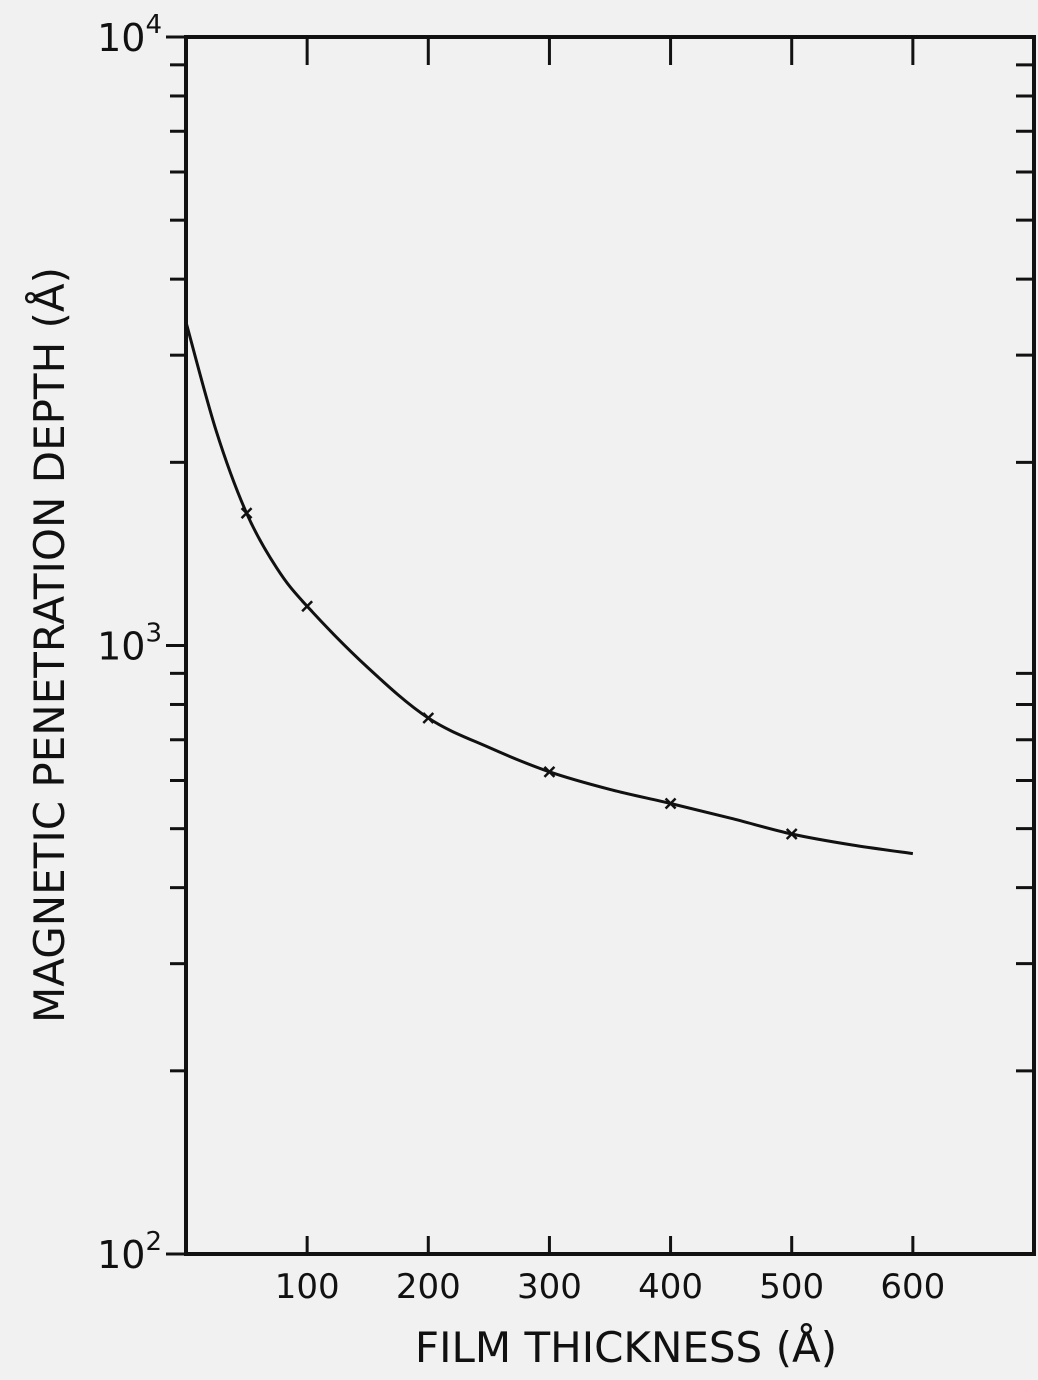  Describe the element at coordinates (626, 1347) in the screenshot. I see `x-axis-title: FILM THICKNESS (Å)` at that location.